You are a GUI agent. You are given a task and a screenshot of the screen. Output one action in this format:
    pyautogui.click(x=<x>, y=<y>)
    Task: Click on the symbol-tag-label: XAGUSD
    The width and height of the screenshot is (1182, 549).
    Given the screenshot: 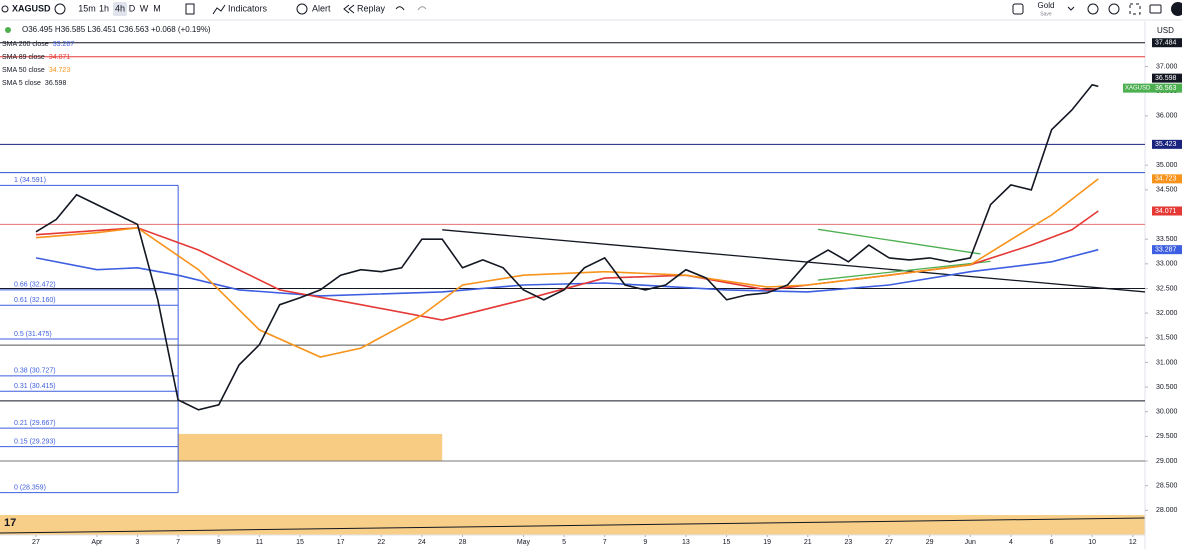 What is the action you would take?
    pyautogui.click(x=1138, y=89)
    